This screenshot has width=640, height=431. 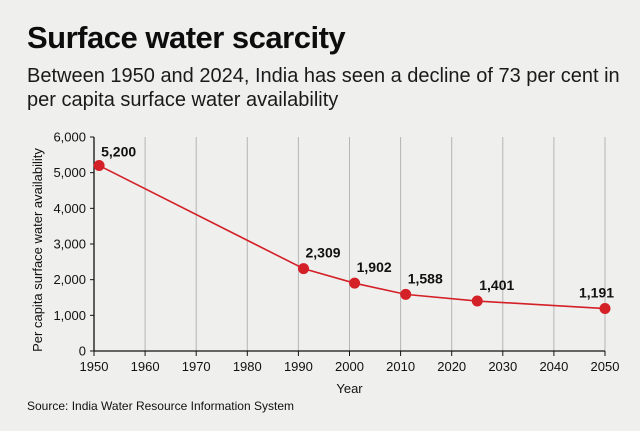 What do you see at coordinates (69, 172) in the screenshot?
I see `y-tick-label: 5,000` at bounding box center [69, 172].